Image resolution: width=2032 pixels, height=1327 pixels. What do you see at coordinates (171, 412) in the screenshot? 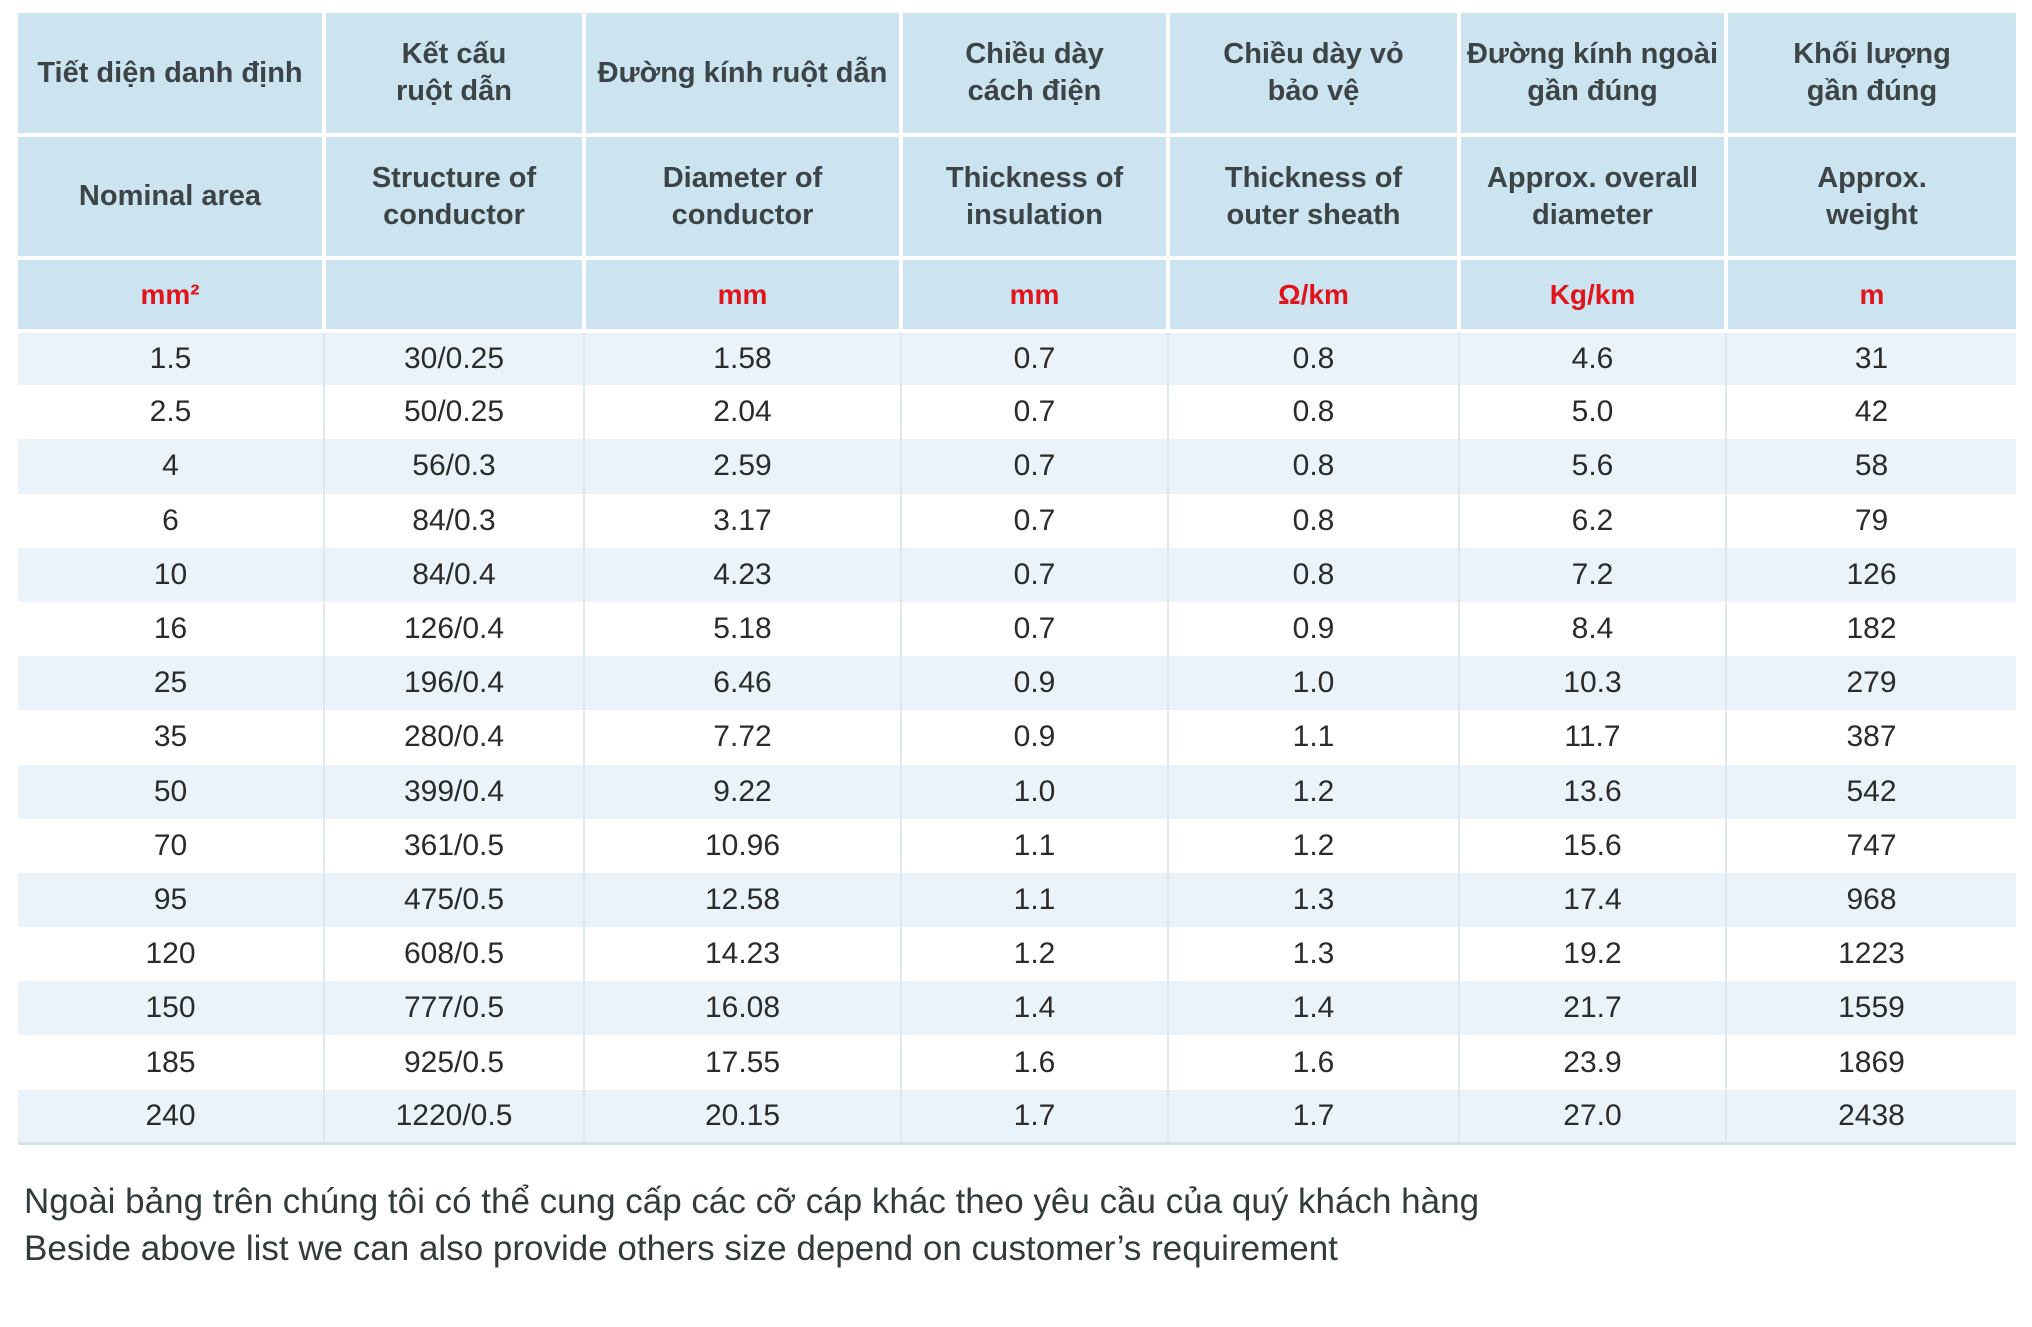
I see `cell-nominal-area: 2.5` at bounding box center [171, 412].